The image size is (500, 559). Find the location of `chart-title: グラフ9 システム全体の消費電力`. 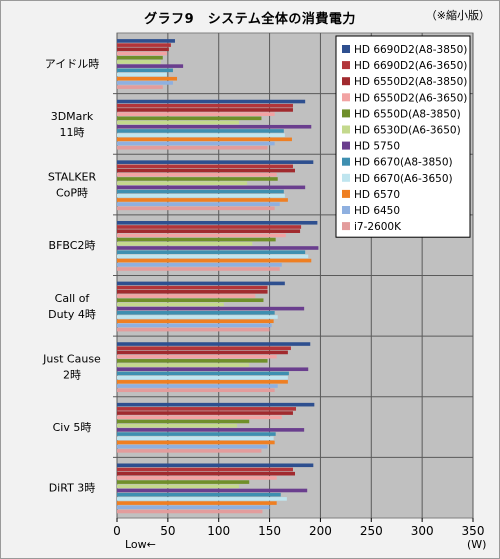

chart-title: グラフ9 システム全体の消費電力 is located at coordinates (250, 19).